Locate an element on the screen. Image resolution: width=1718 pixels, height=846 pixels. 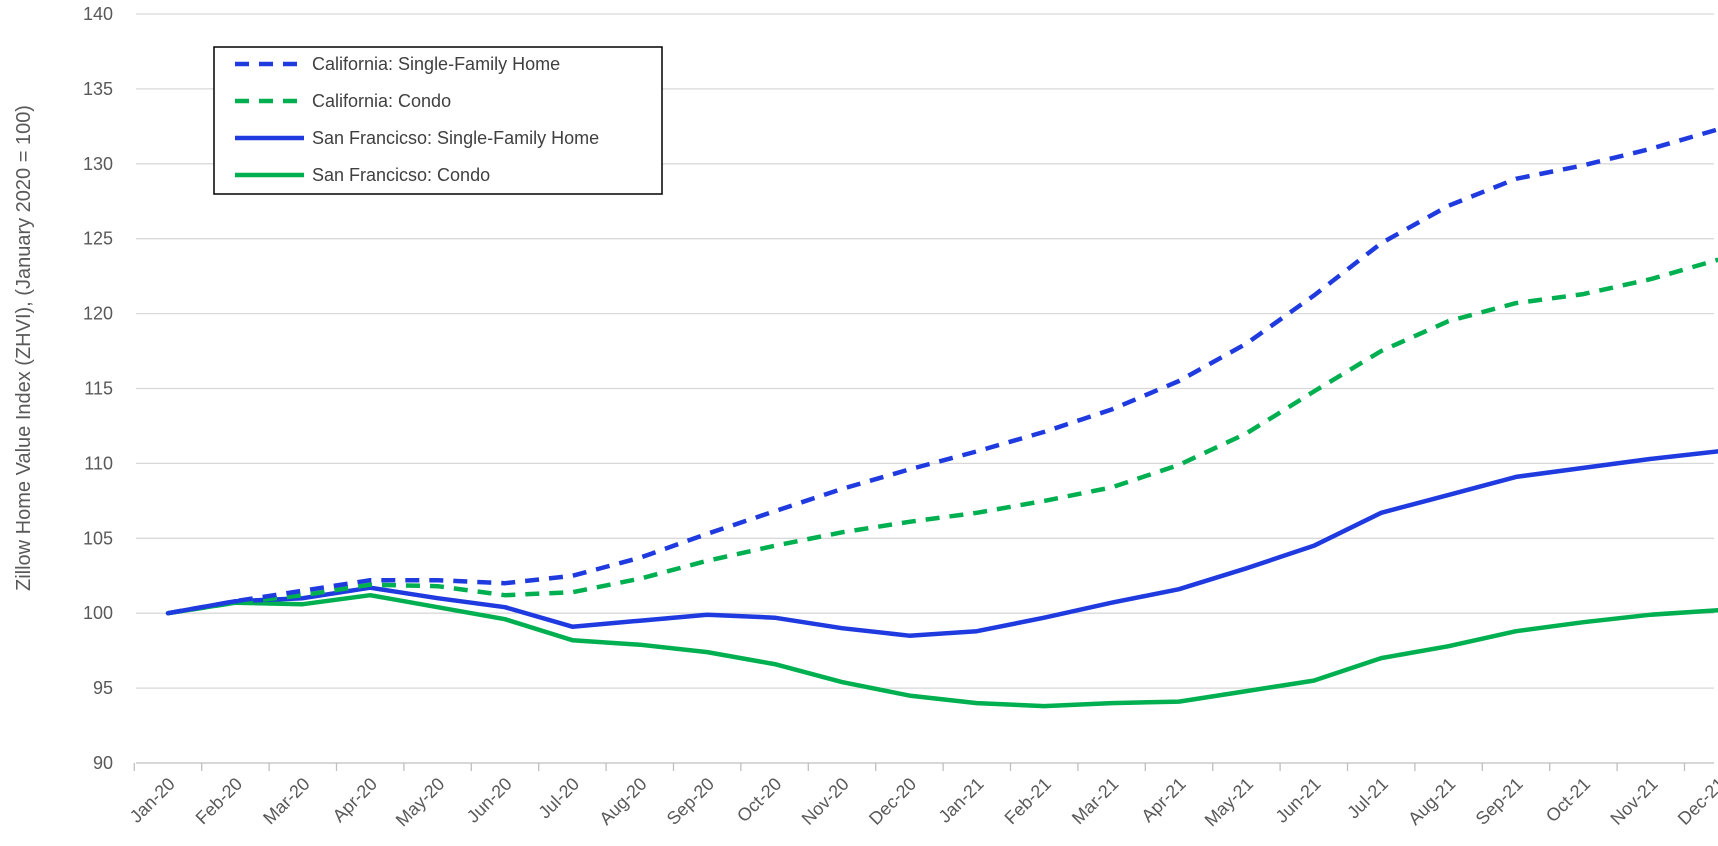
x-tick-label: Nov-21 is located at coordinates (1633, 801).